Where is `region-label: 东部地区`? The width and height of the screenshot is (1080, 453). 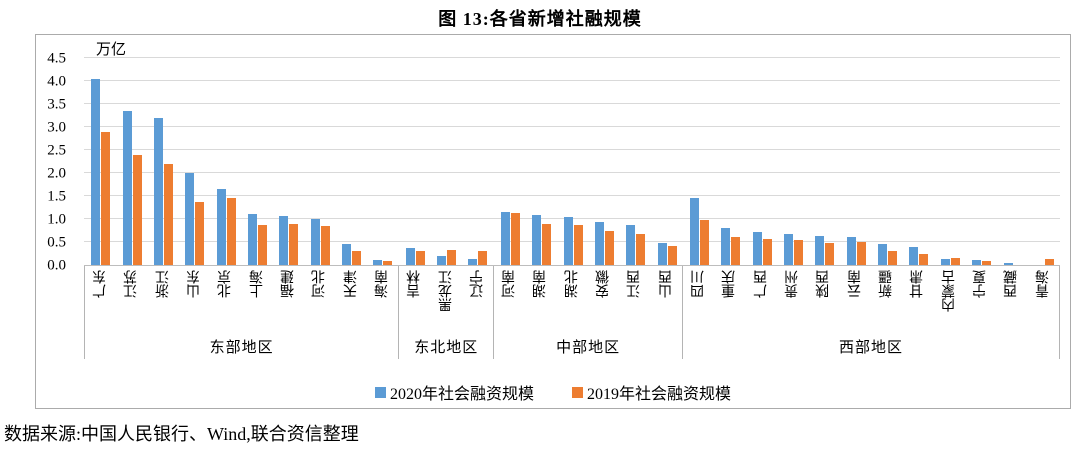 region-label: 东部地区 is located at coordinates (241, 347).